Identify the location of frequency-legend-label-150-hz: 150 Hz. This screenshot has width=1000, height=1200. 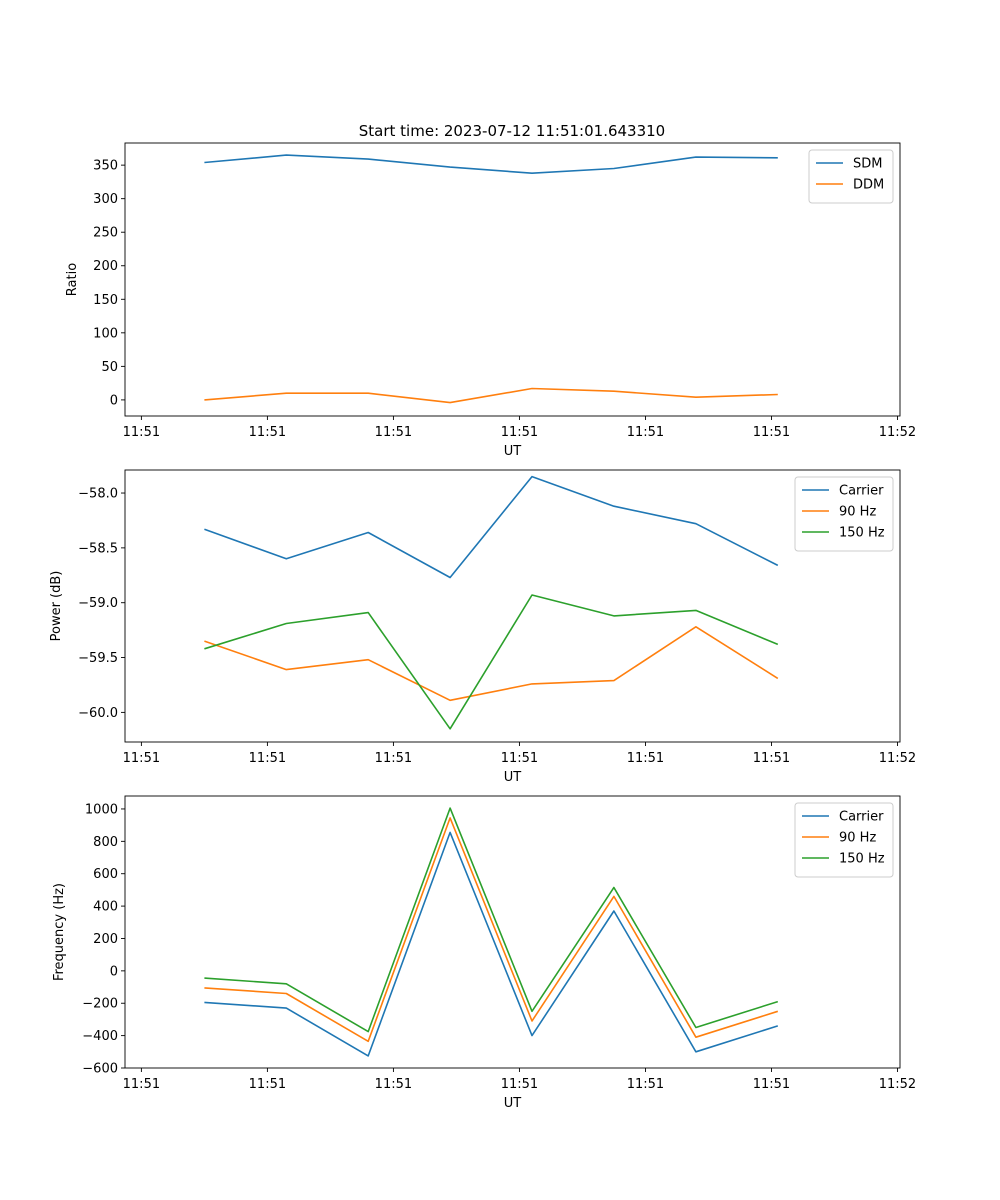
(862, 859).